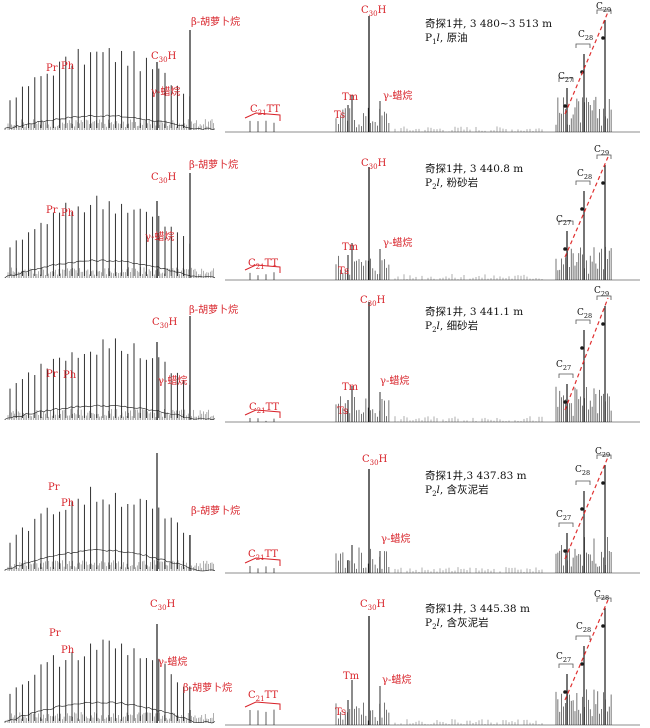 The width and height of the screenshot is (650, 728). What do you see at coordinates (474, 169) in the screenshot?
I see `sample-well-depth: 奇探1井, 3 440.8 m` at bounding box center [474, 169].